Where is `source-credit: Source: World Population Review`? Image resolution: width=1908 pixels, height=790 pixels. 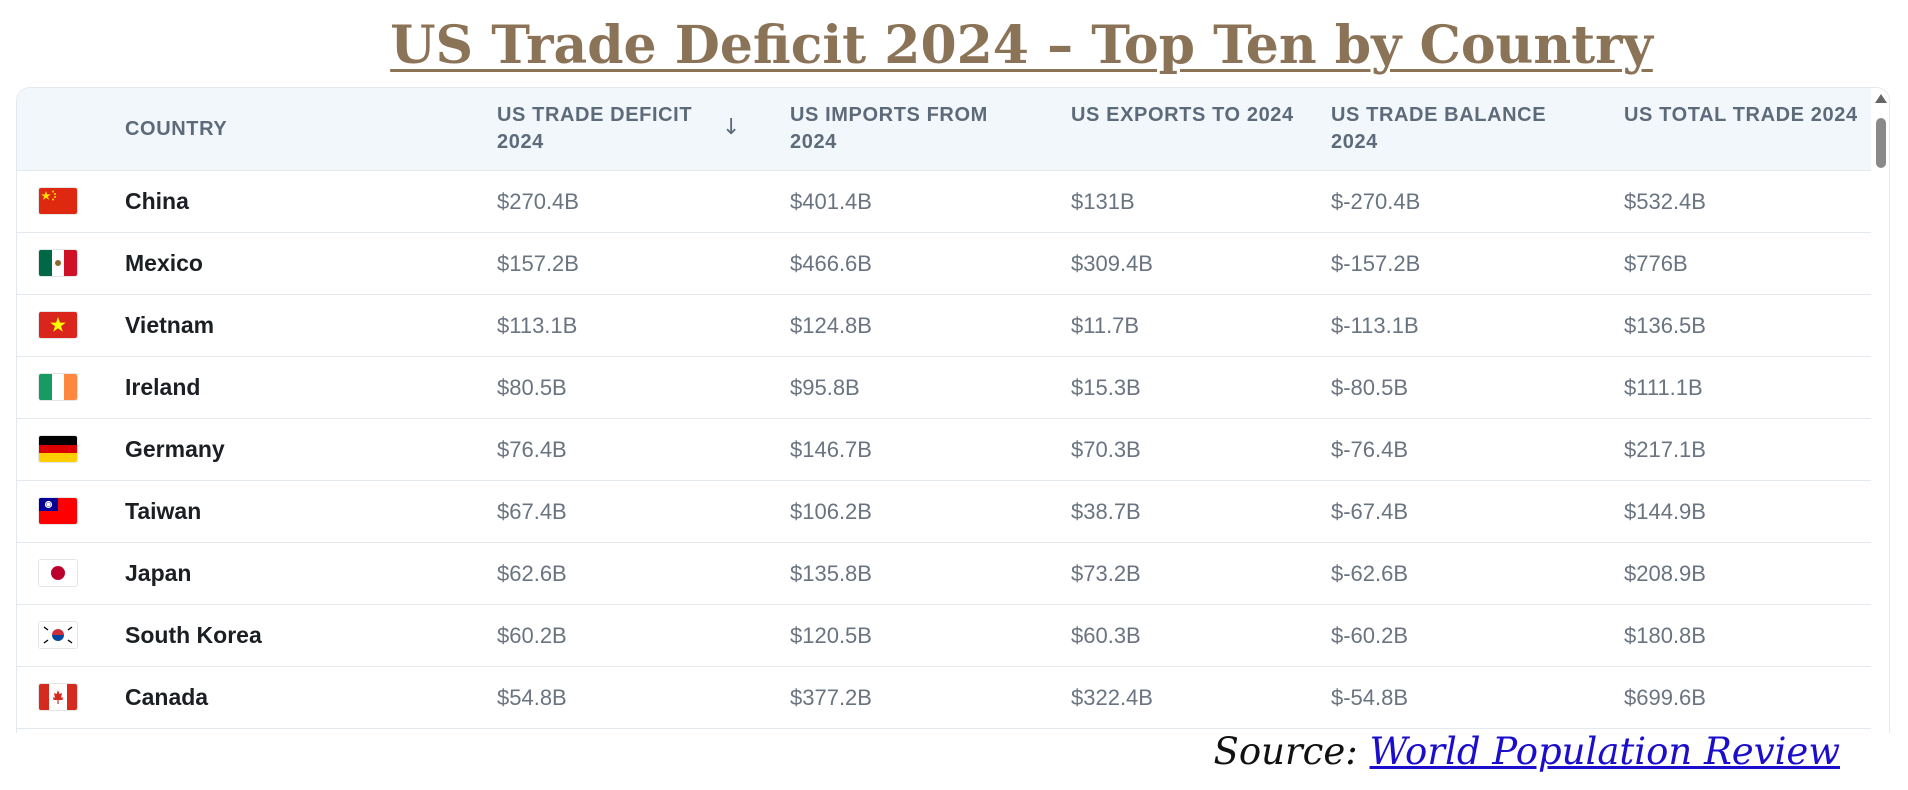
source-credit: Source: World Population Review is located at coordinates (1527, 752).